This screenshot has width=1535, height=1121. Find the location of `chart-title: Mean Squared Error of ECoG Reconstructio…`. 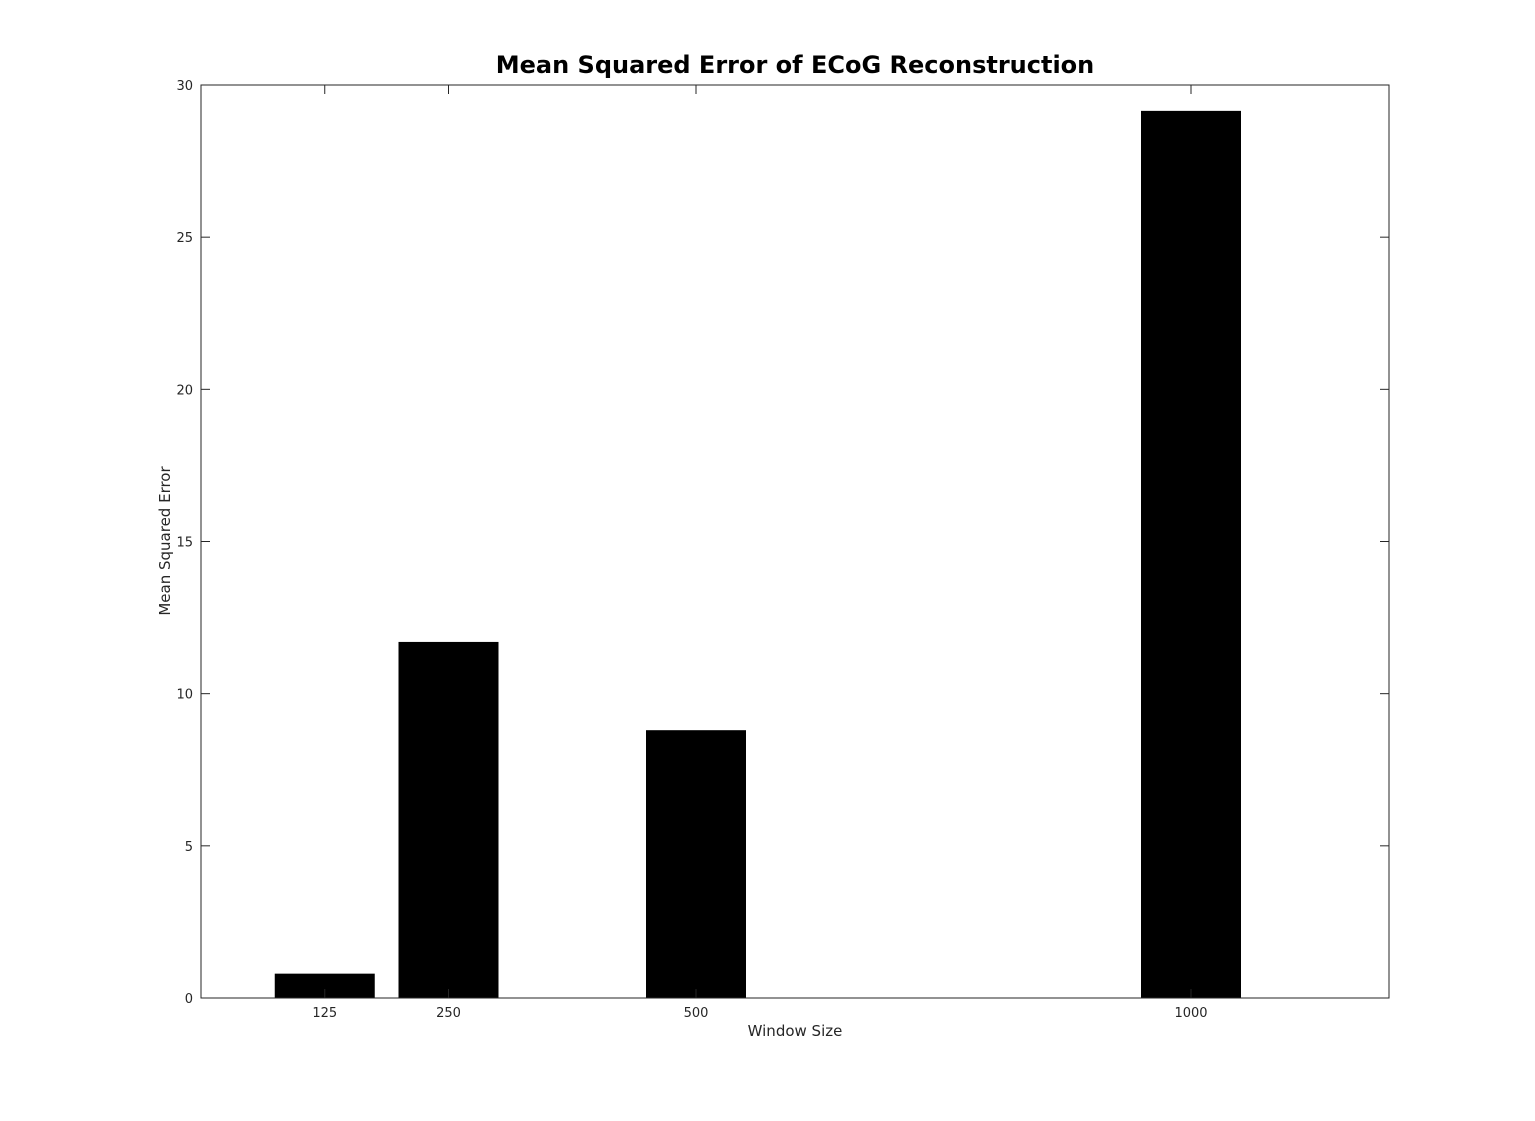

chart-title: Mean Squared Error of ECoG Reconstructio… is located at coordinates (795, 65).